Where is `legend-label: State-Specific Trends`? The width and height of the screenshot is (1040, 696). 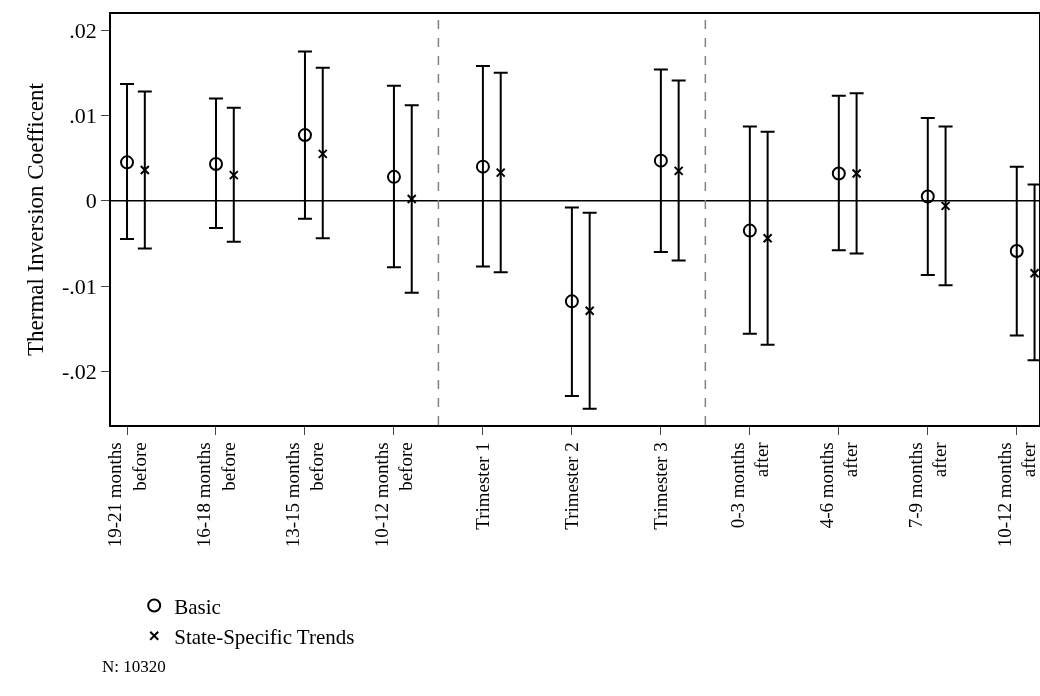 legend-label: State-Specific Trends is located at coordinates (264, 636).